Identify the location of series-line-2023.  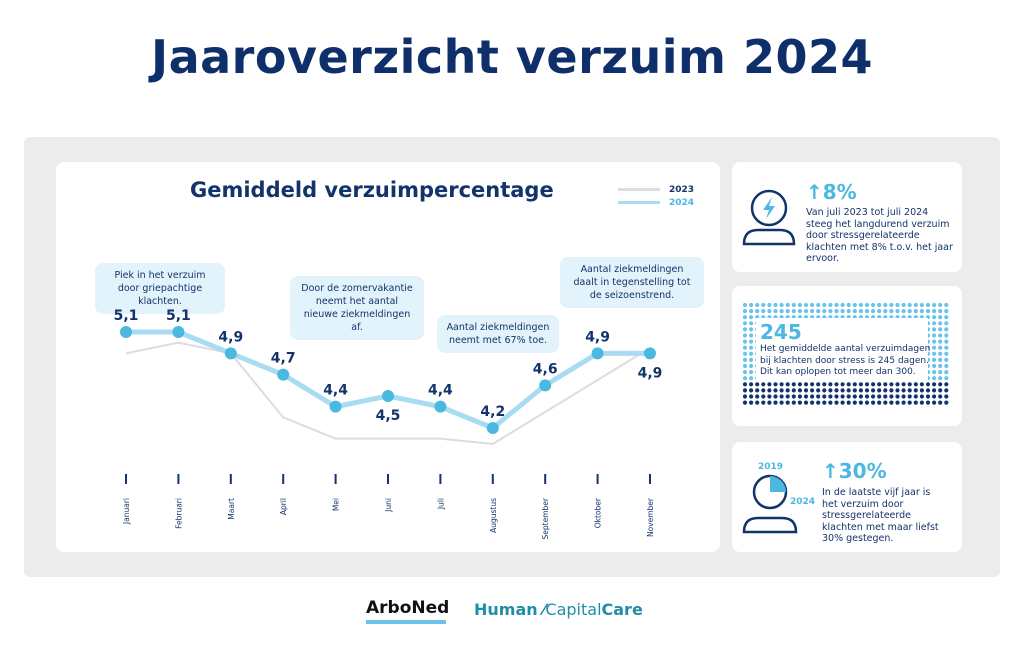
(388, 393).